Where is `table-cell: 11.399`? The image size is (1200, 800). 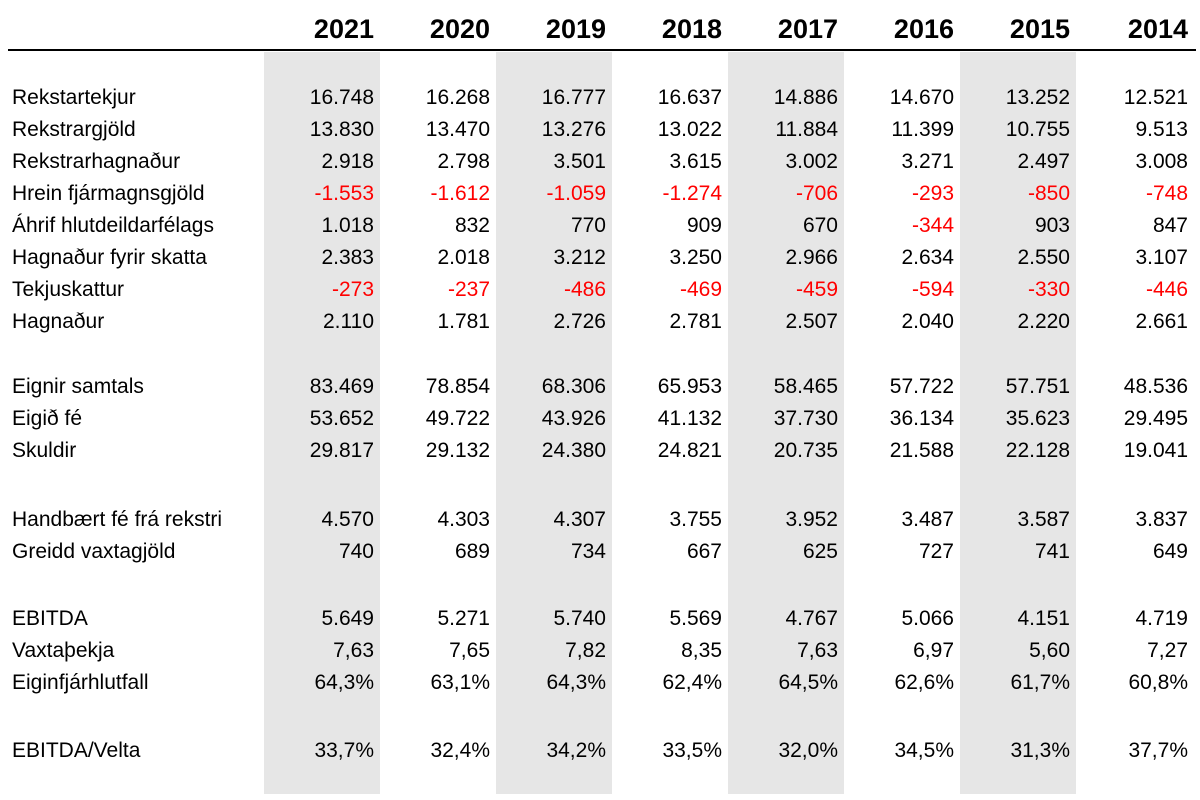
table-cell: 11.399 is located at coordinates (922, 129).